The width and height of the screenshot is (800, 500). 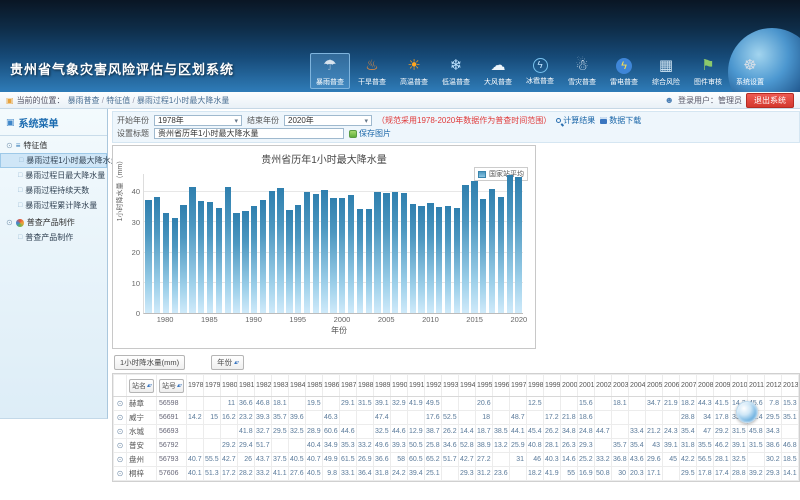 What do you see at coordinates (671, 403) in the screenshot?
I see `value-cell: 21.9` at bounding box center [671, 403].